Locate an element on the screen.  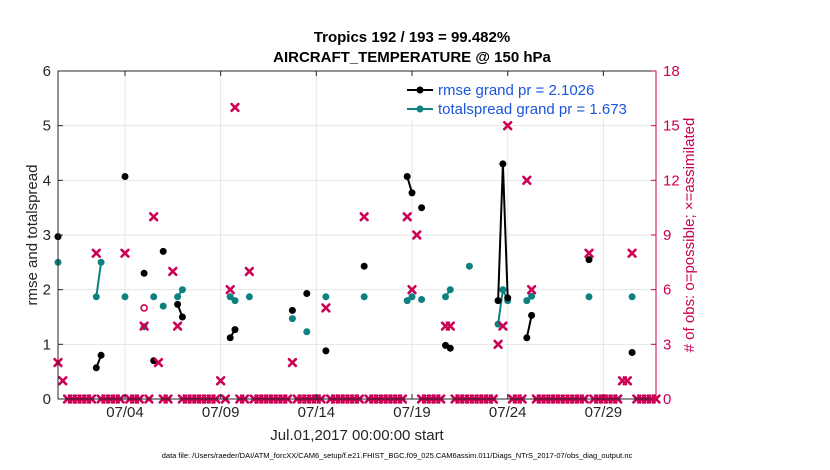
legend-label-spread: totalspread grand pr = 1.673 is located at coordinates (532, 109).